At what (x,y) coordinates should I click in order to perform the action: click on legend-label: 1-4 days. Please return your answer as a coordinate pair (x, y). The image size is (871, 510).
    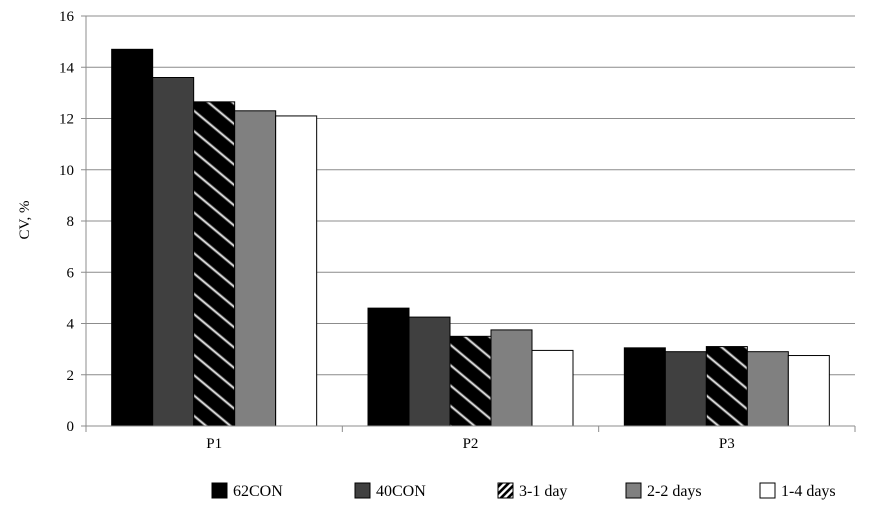
    Looking at the image, I should click on (808, 491).